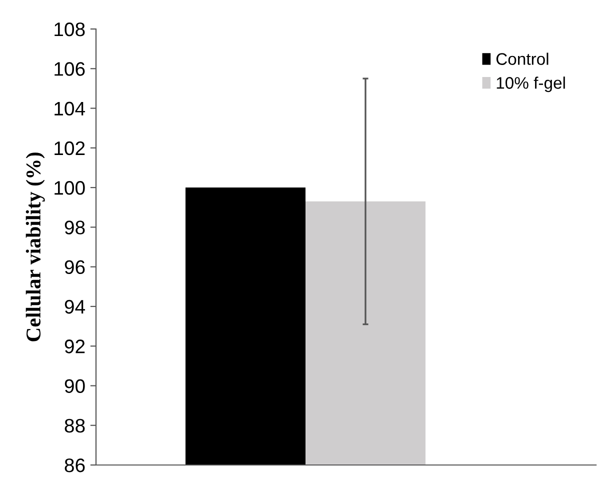  What do you see at coordinates (69, 148) in the screenshot?
I see `y-tick-label: 102` at bounding box center [69, 148].